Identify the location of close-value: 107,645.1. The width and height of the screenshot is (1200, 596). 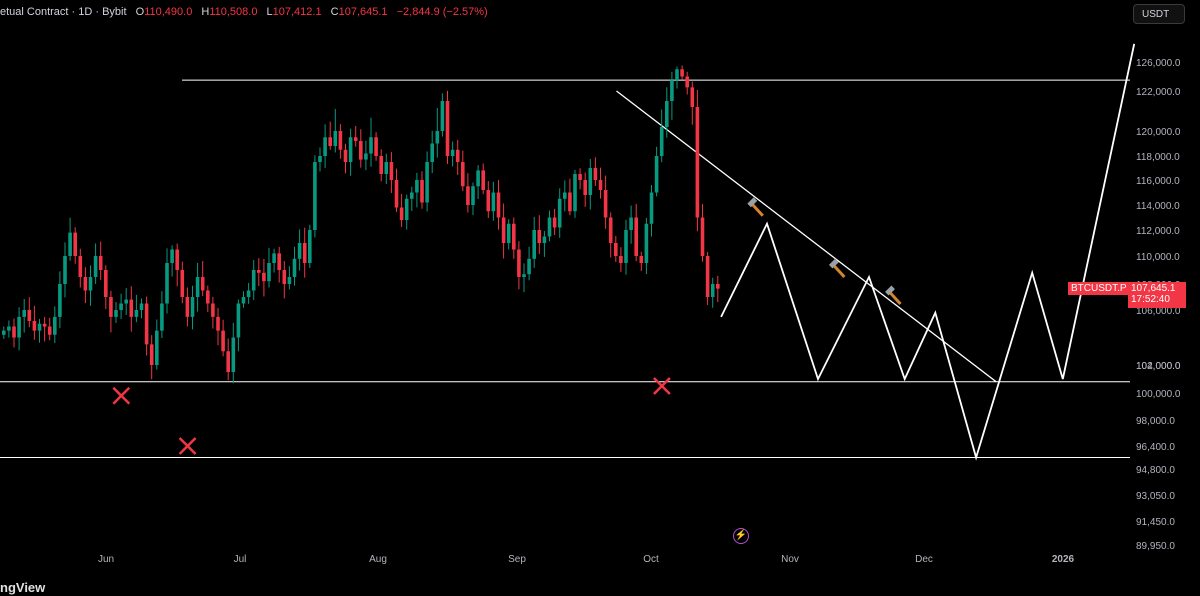
(363, 12).